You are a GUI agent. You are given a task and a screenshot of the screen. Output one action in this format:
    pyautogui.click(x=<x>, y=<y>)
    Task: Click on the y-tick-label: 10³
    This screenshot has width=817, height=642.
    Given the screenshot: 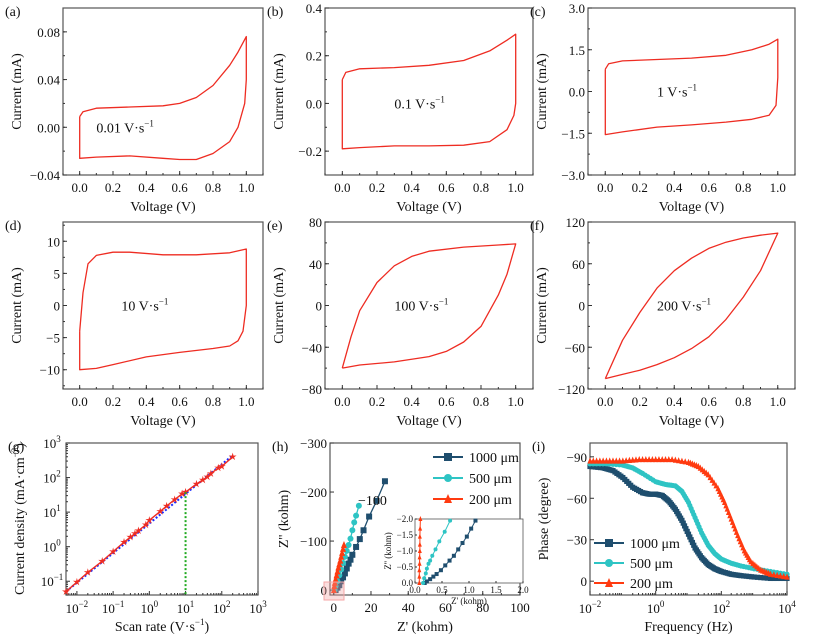 What is the action you would take?
    pyautogui.click(x=52, y=442)
    